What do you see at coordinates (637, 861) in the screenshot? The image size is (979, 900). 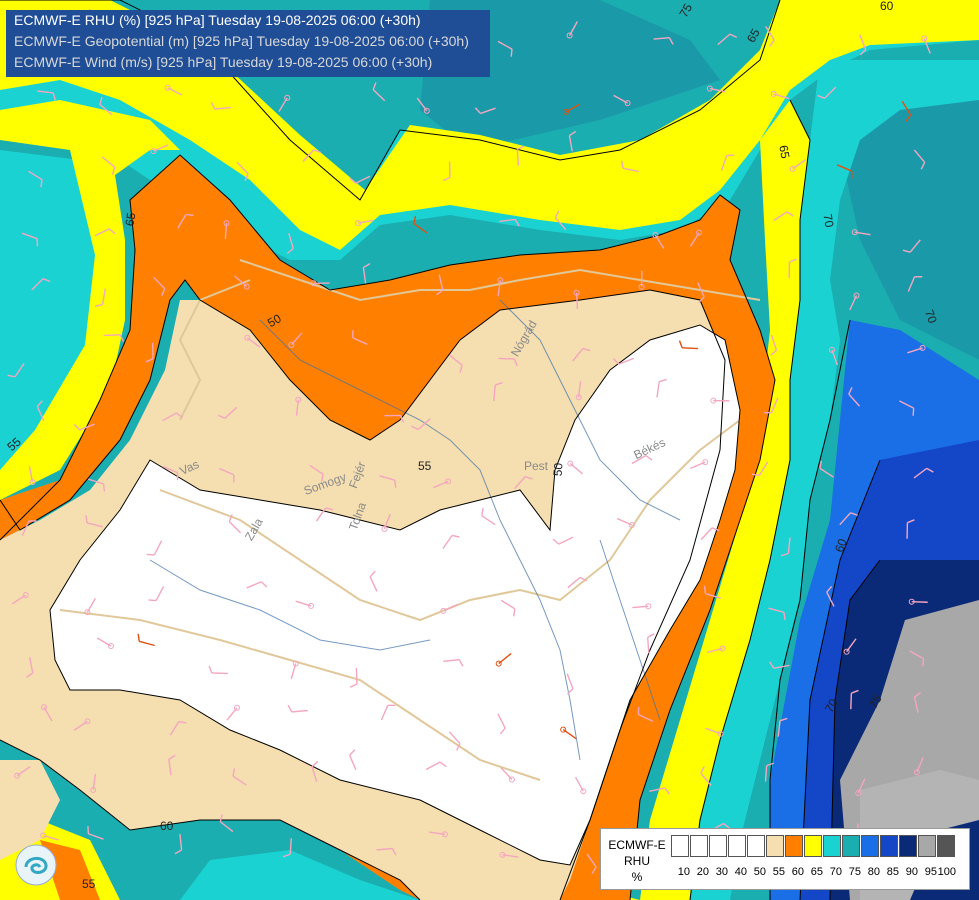 I see `legend-title-variable: RHU` at bounding box center [637, 861].